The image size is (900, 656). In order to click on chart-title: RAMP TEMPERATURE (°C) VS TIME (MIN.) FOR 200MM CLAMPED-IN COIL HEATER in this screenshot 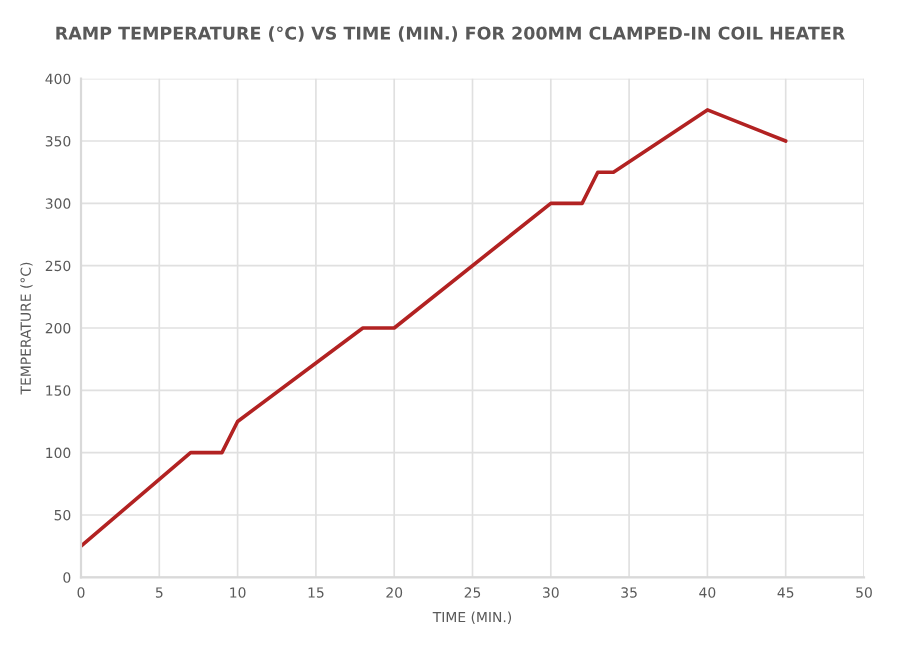, I will do `click(450, 34)`.